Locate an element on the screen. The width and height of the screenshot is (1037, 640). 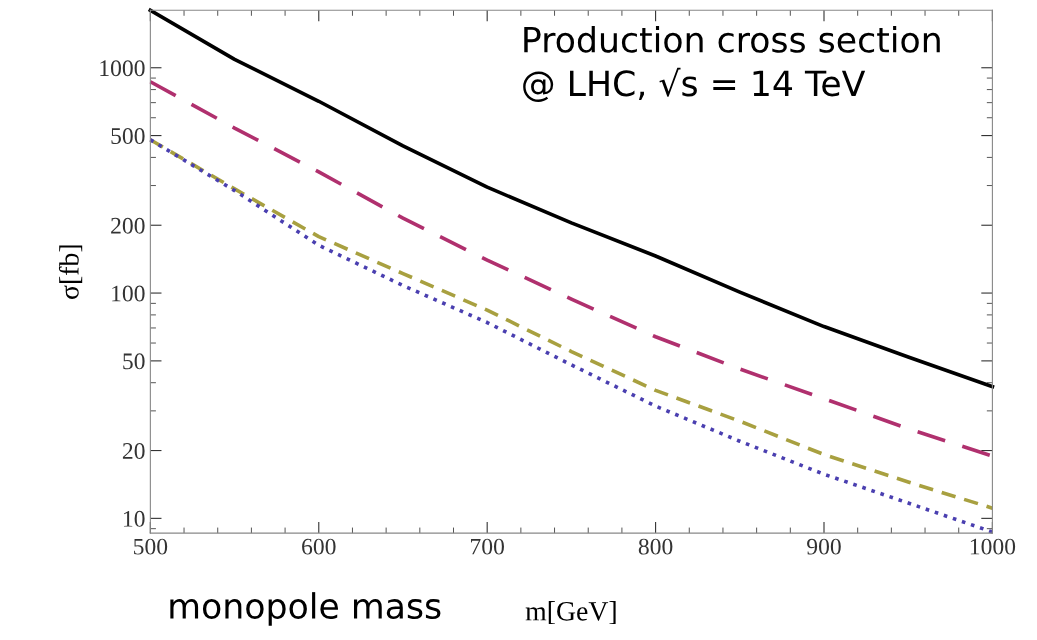
x-tick-label: 500 is located at coordinates (151, 546).